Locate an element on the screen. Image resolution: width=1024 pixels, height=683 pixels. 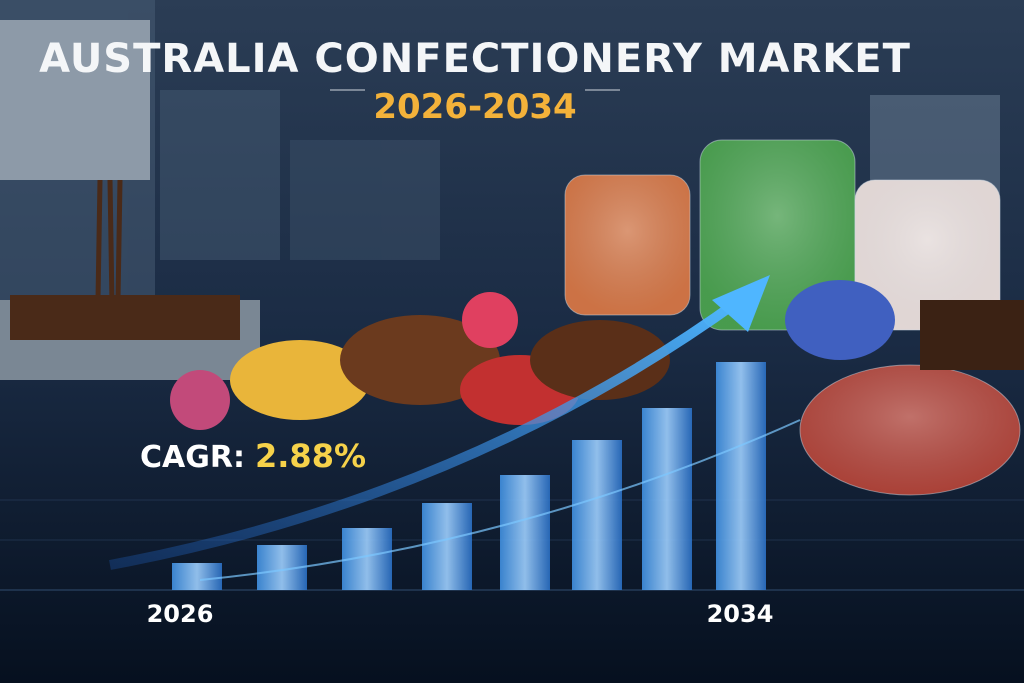
cagr-value: 2.88% is located at coordinates (310, 456).